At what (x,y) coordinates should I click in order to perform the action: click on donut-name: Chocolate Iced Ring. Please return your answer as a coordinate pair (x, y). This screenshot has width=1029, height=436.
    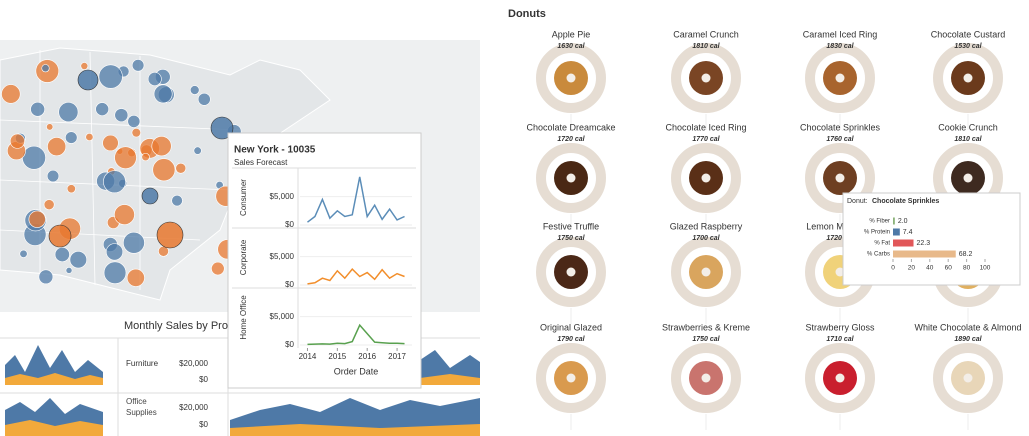
    Looking at the image, I should click on (705, 127).